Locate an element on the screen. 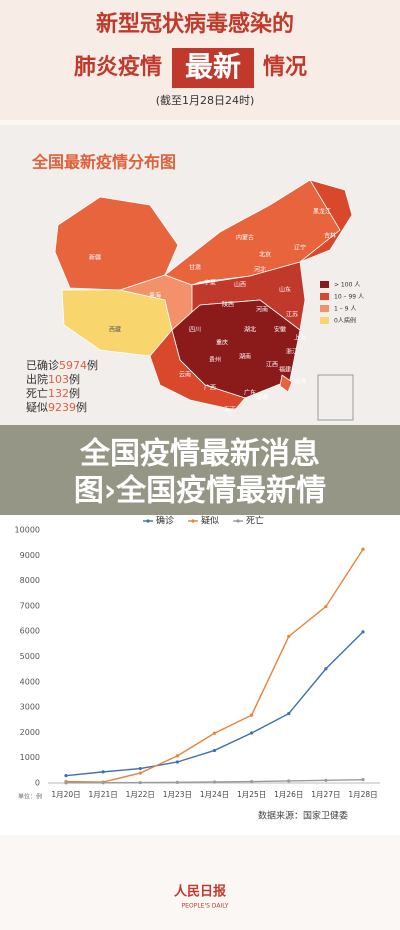 This screenshot has height=930, width=400. stat: 疑似9239例 is located at coordinates (56, 407).